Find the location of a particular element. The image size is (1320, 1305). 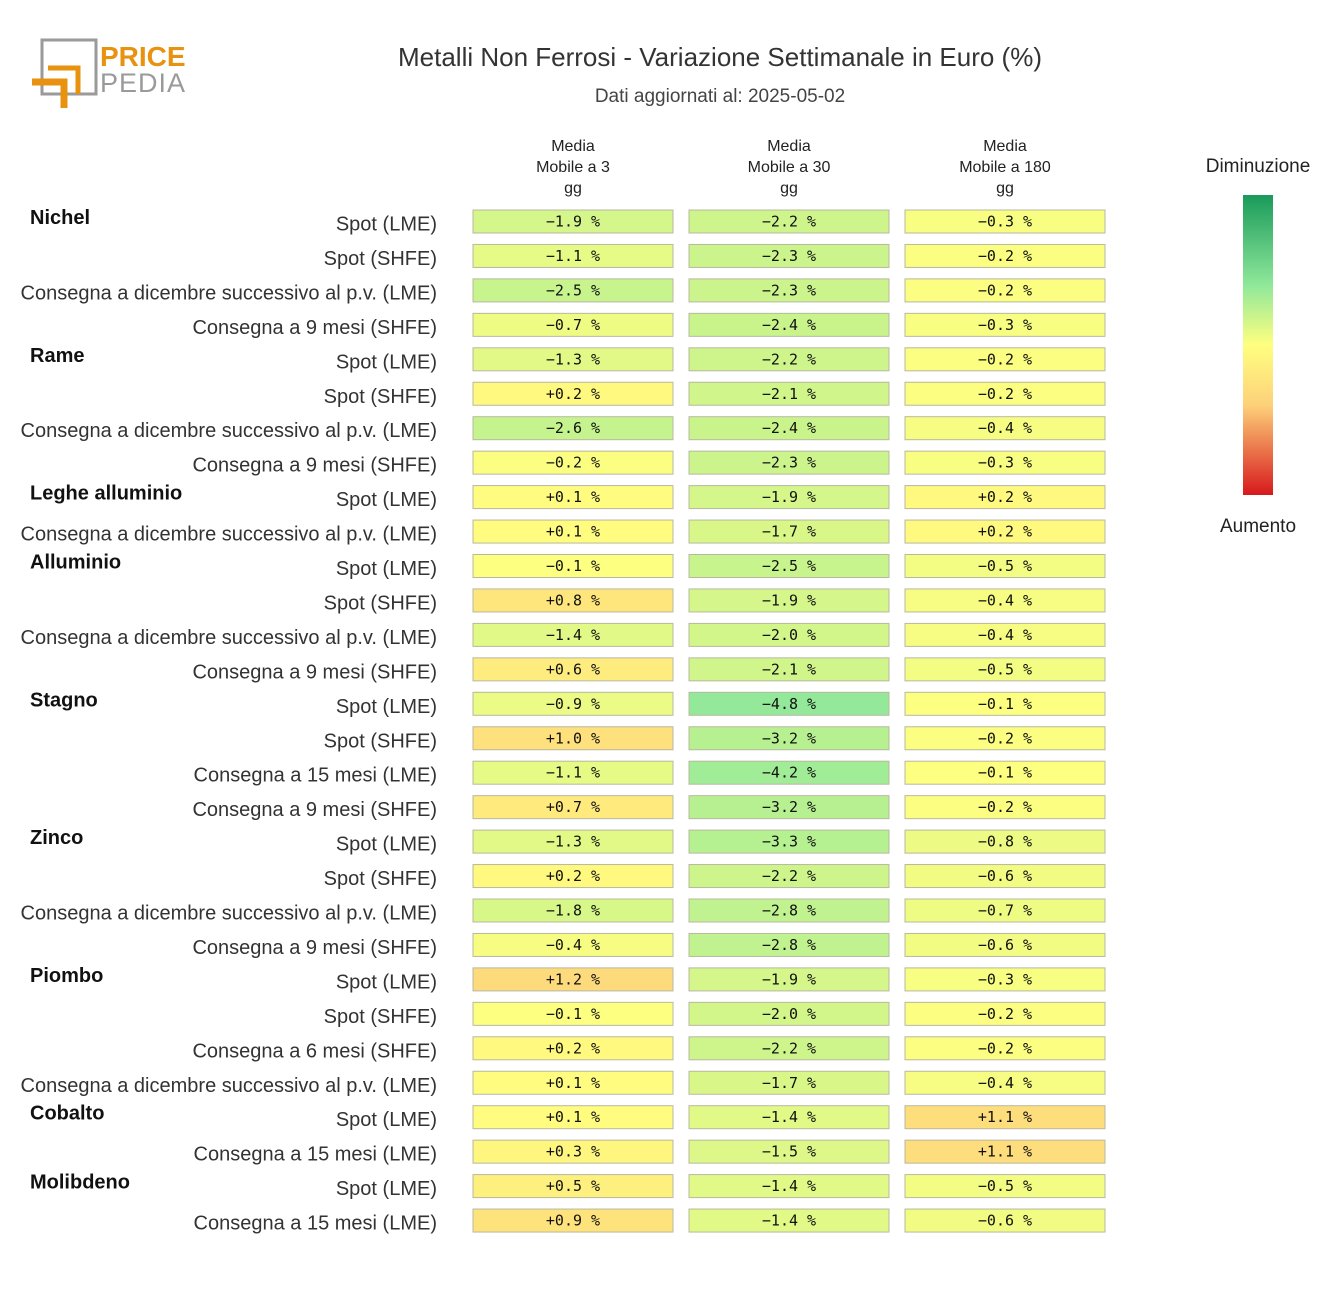

cell-value-label: −0.4 % is located at coordinates (1005, 428).